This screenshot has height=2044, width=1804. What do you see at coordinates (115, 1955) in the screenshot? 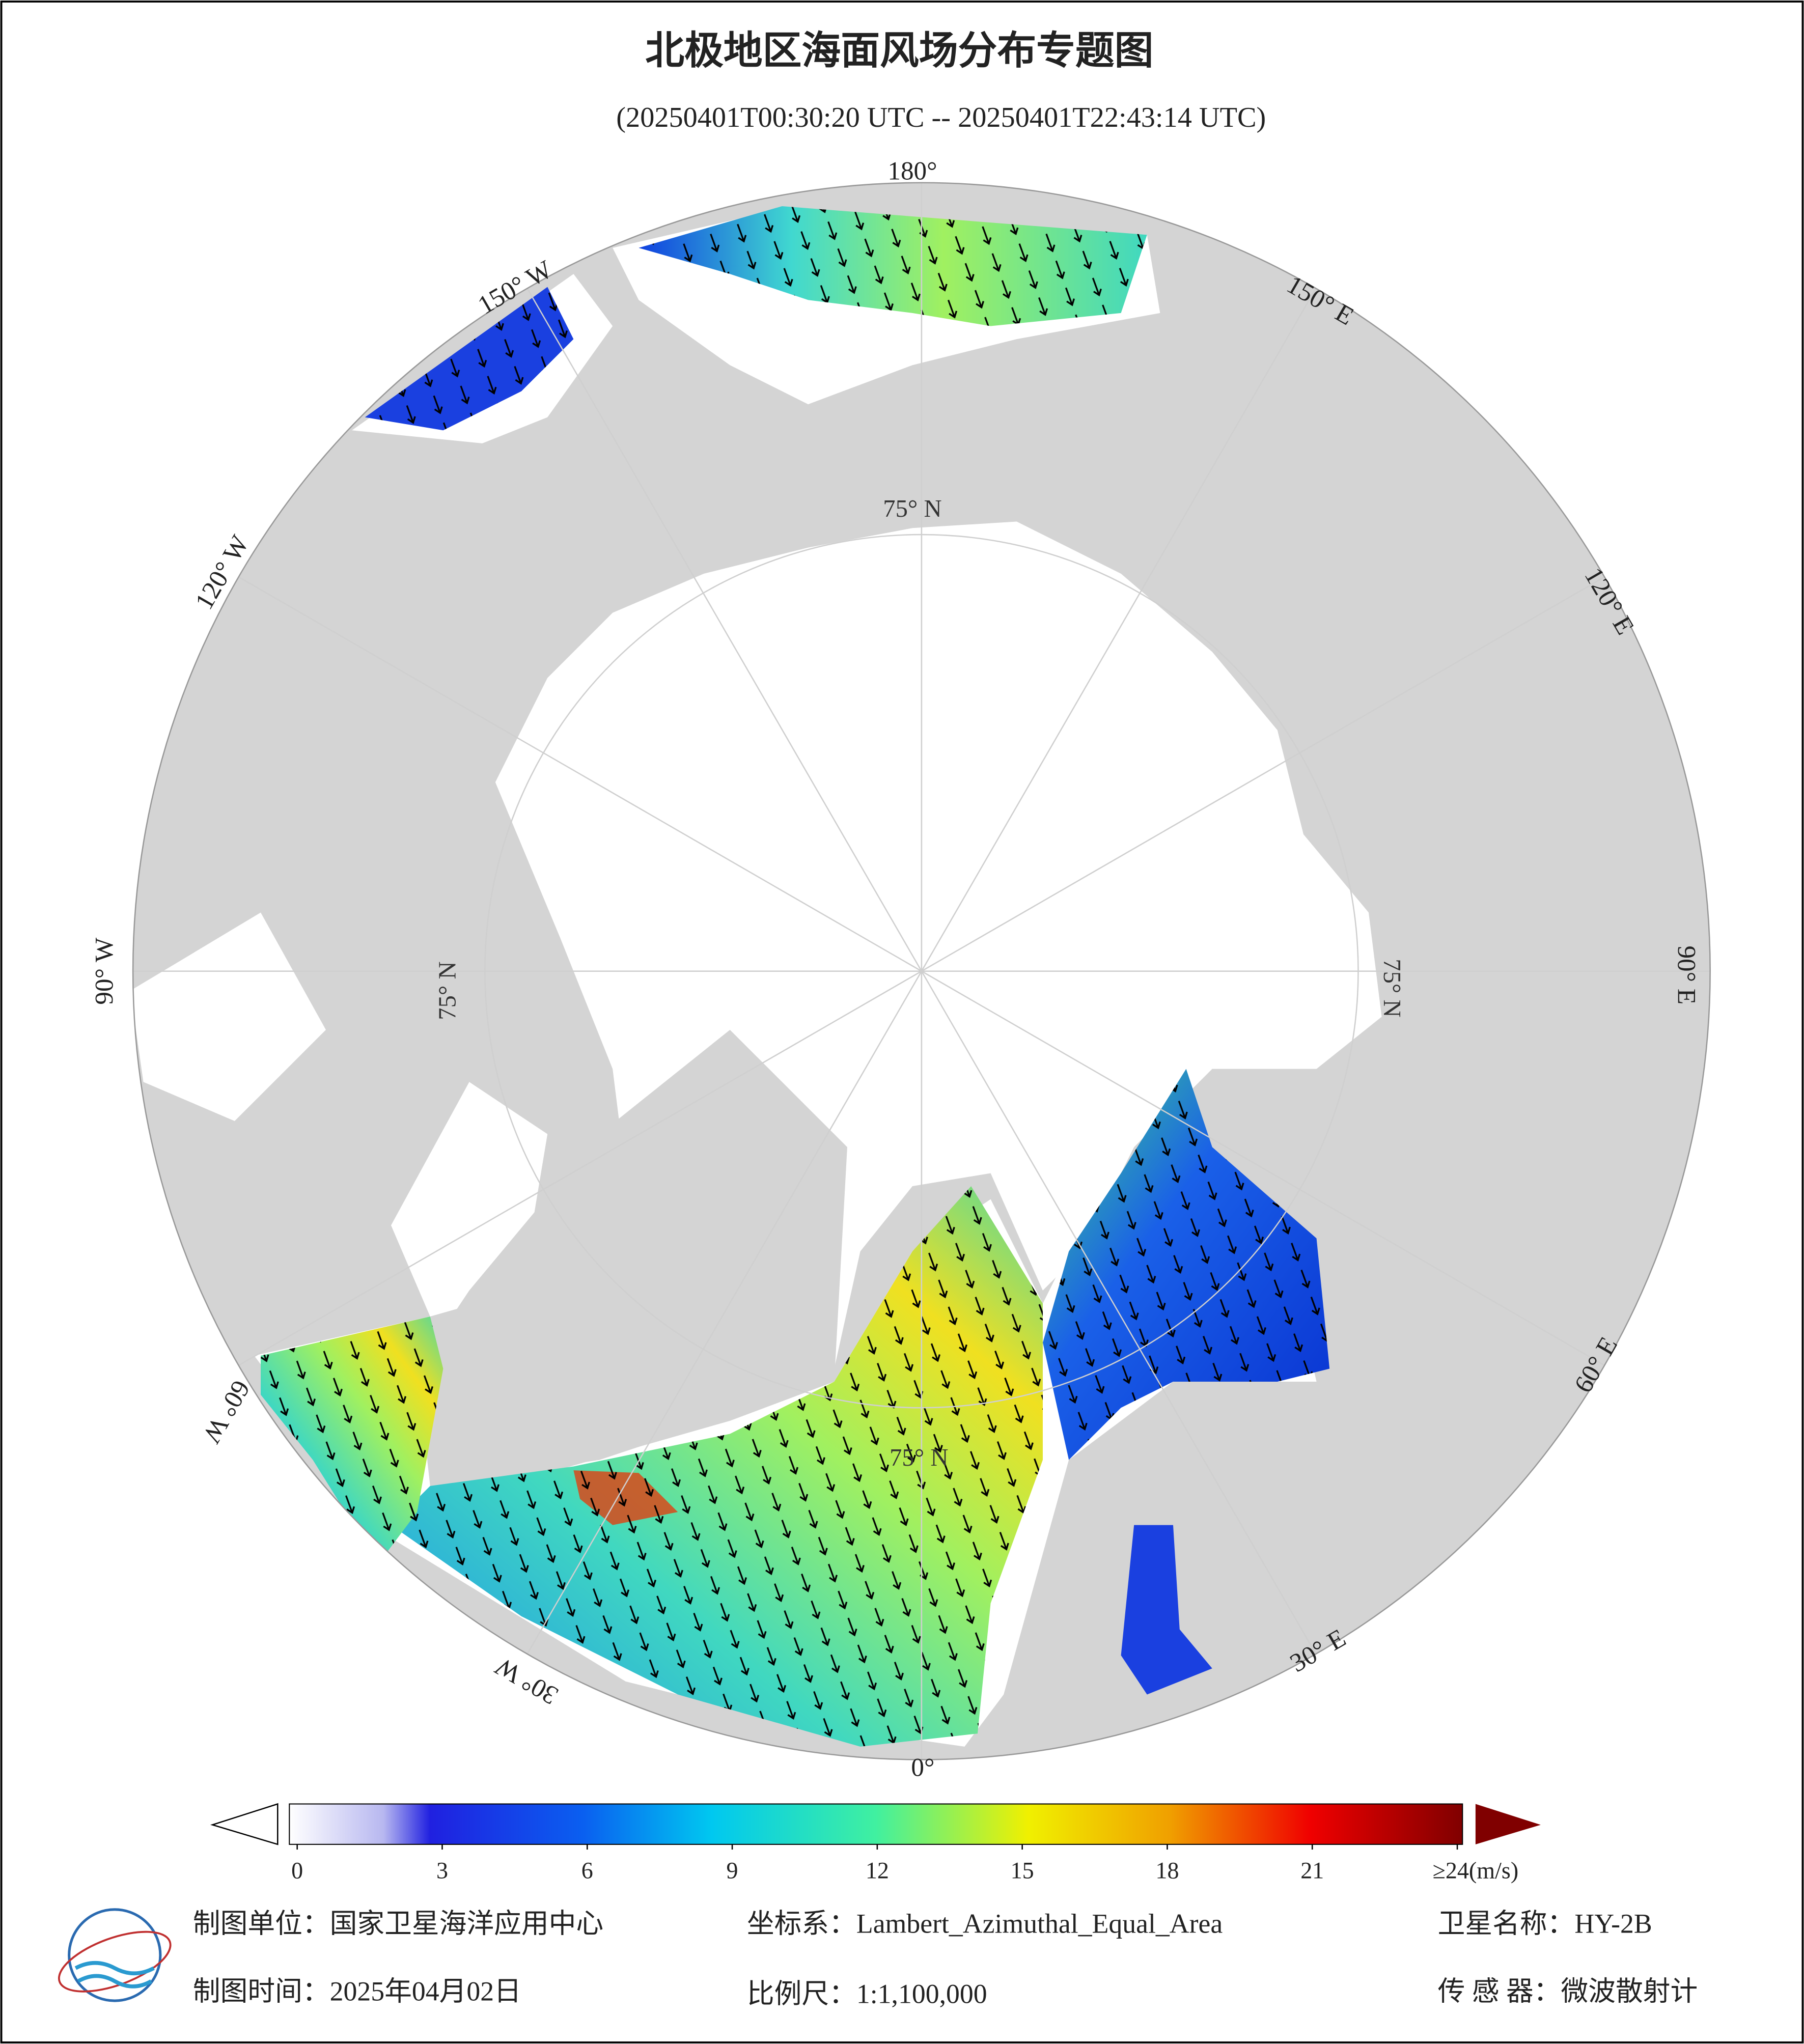
I see `logo` at bounding box center [115, 1955].